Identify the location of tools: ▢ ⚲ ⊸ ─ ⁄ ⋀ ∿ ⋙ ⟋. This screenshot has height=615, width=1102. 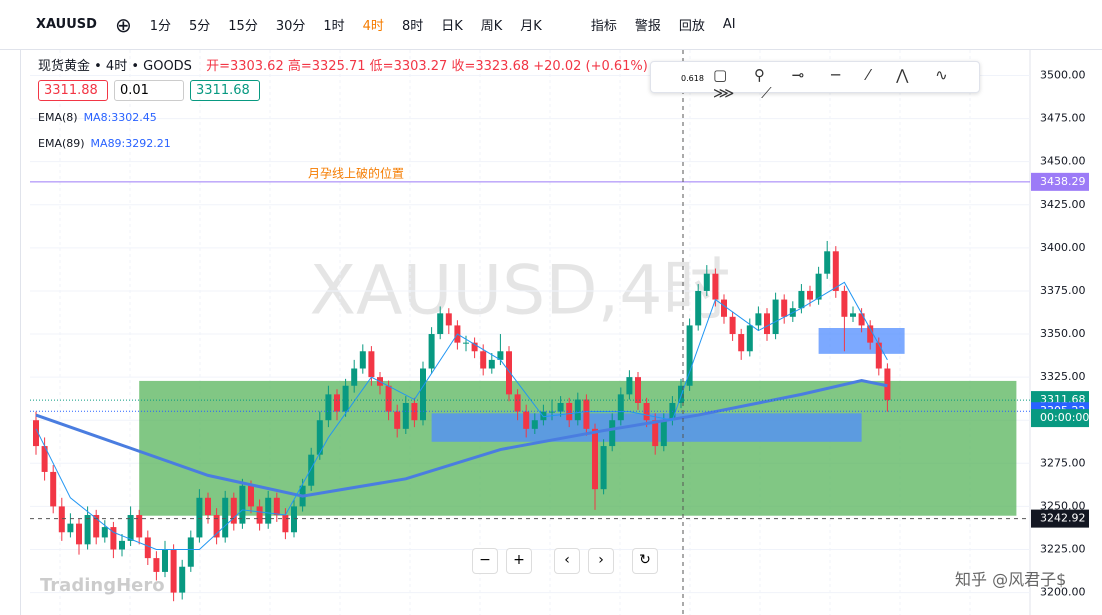
(836, 84).